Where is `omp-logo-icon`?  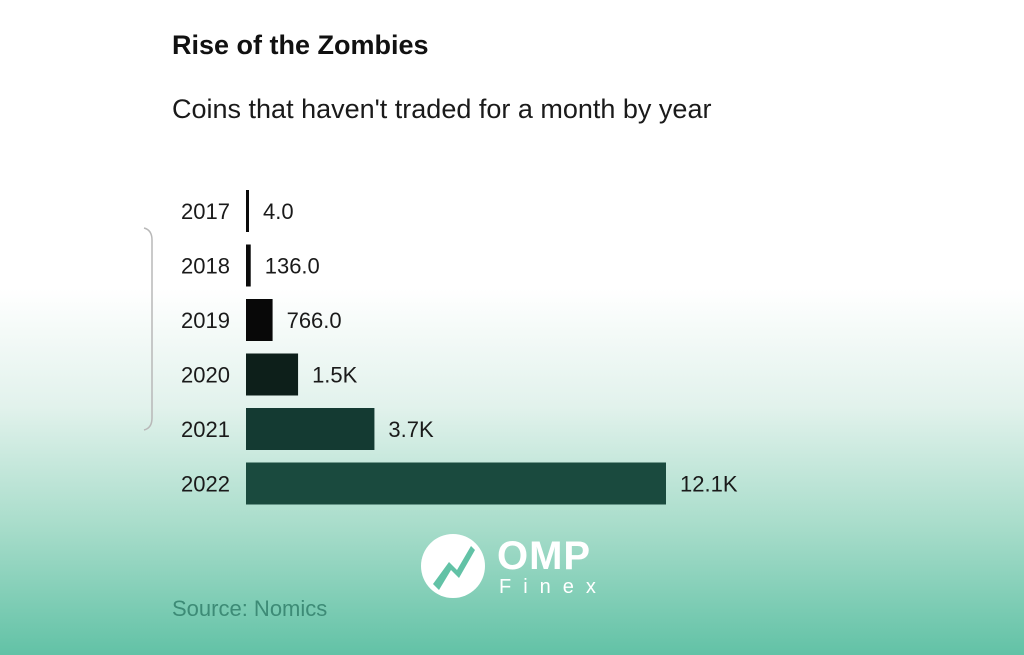 omp-logo-icon is located at coordinates (453, 566).